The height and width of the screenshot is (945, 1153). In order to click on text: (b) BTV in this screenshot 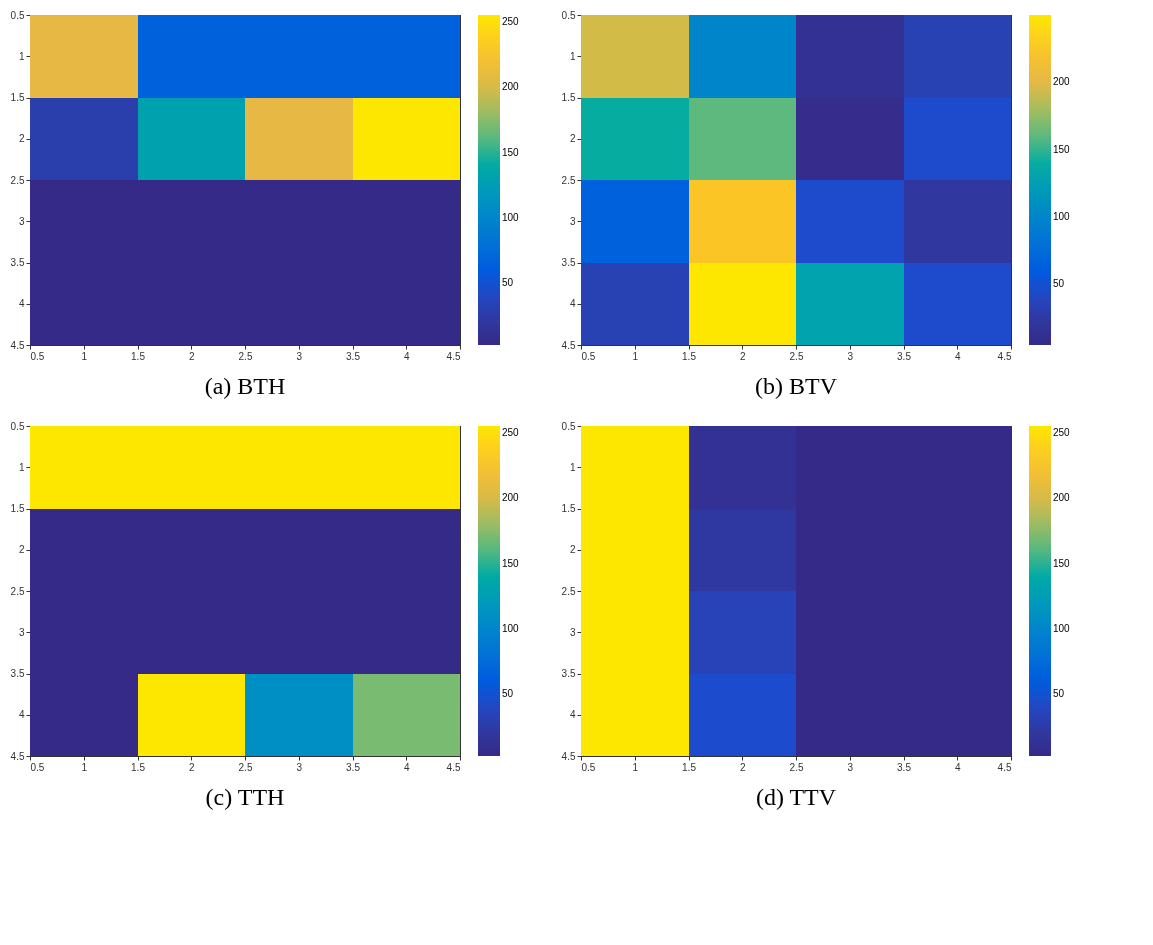, I will do `click(796, 386)`.